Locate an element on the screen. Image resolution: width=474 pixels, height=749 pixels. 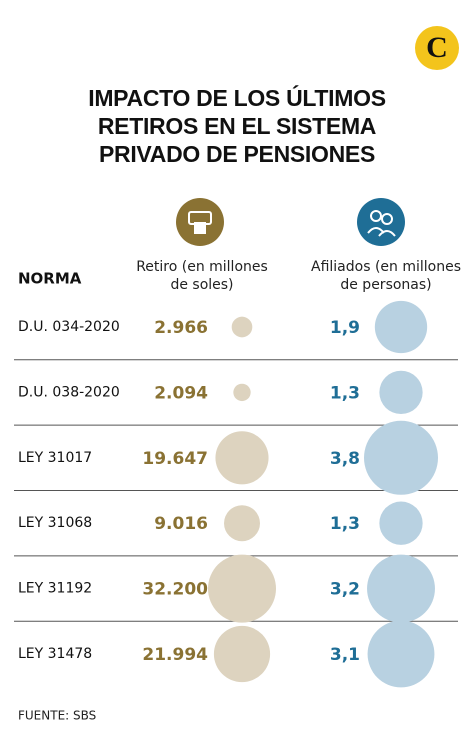
value-label: 9.016 is located at coordinates (181, 524).